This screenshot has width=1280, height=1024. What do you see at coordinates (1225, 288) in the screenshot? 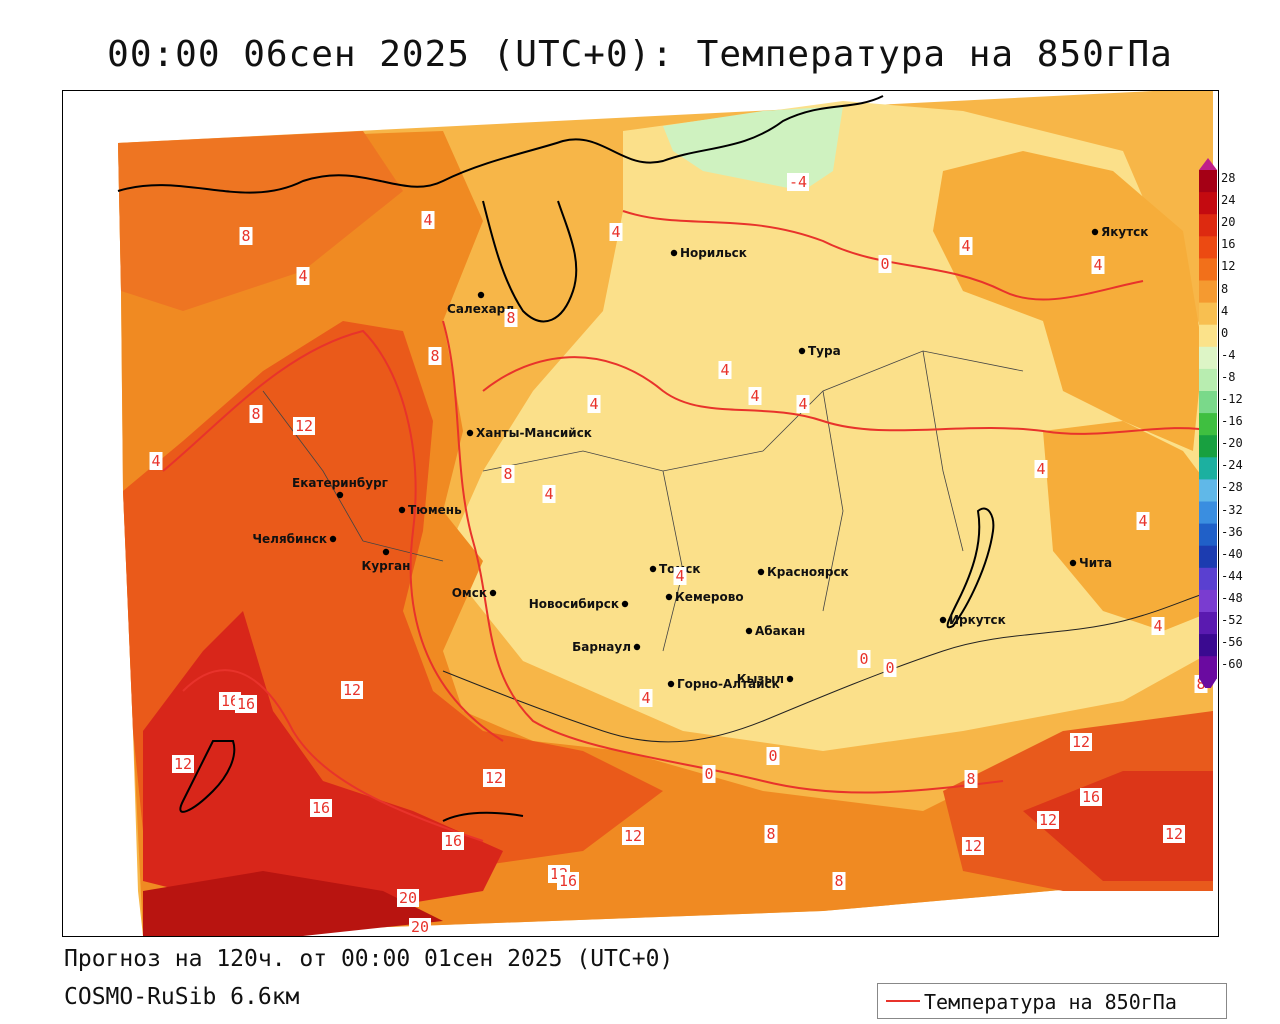
I see `colorbar-tick-label: 8` at bounding box center [1225, 288].